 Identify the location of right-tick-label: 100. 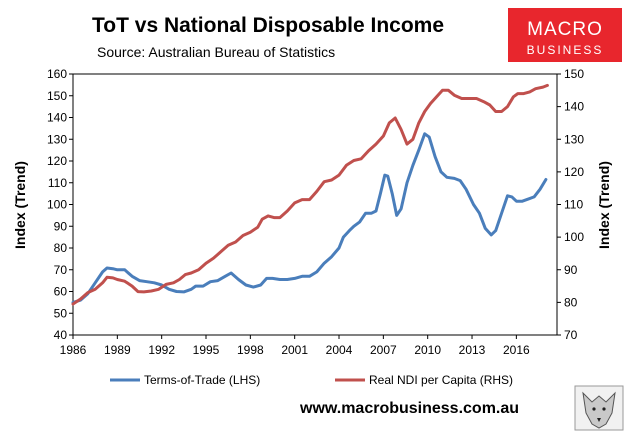
(574, 237).